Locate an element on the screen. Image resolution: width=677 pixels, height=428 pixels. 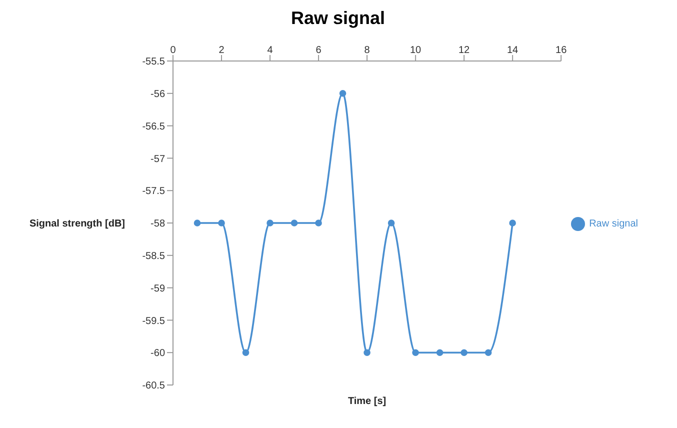
y-tick-label: -59.5 is located at coordinates (154, 321).